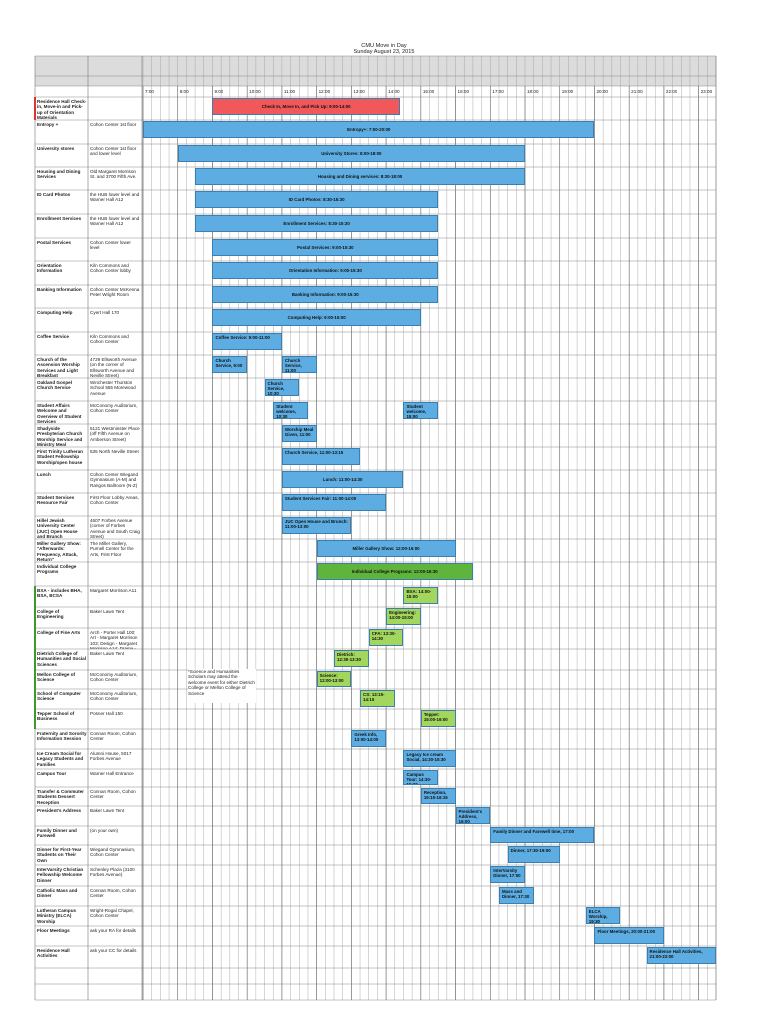 This screenshot has height=1024, width=768. What do you see at coordinates (320, 498) in the screenshot?
I see `bar-label: Student Services Fair: 11:00-14:00` at bounding box center [320, 498].